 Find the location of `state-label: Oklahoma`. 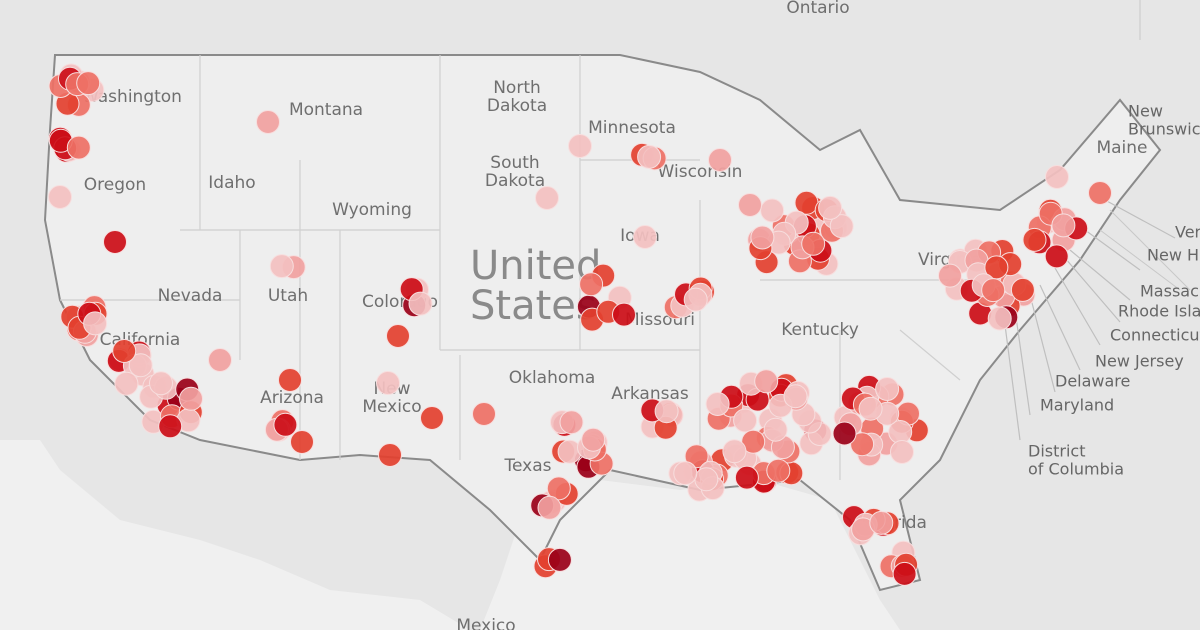

state-label: Oklahoma is located at coordinates (552, 378).